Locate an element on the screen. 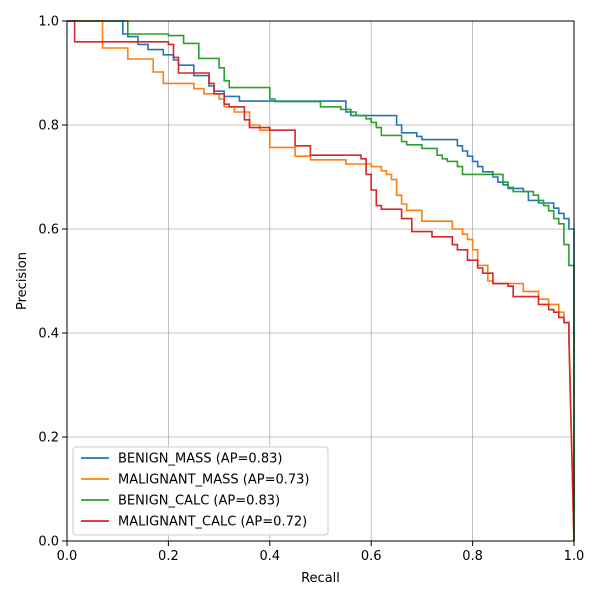  legend-label: BENIGN_CALC (AP=0.83) is located at coordinates (199, 501).